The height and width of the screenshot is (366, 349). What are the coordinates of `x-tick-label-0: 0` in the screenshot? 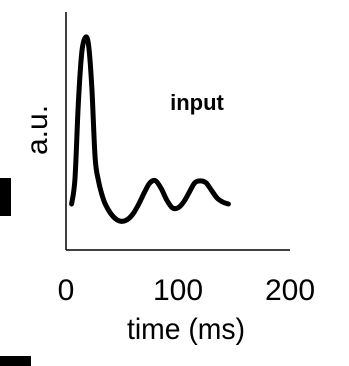 It's located at (66, 290).